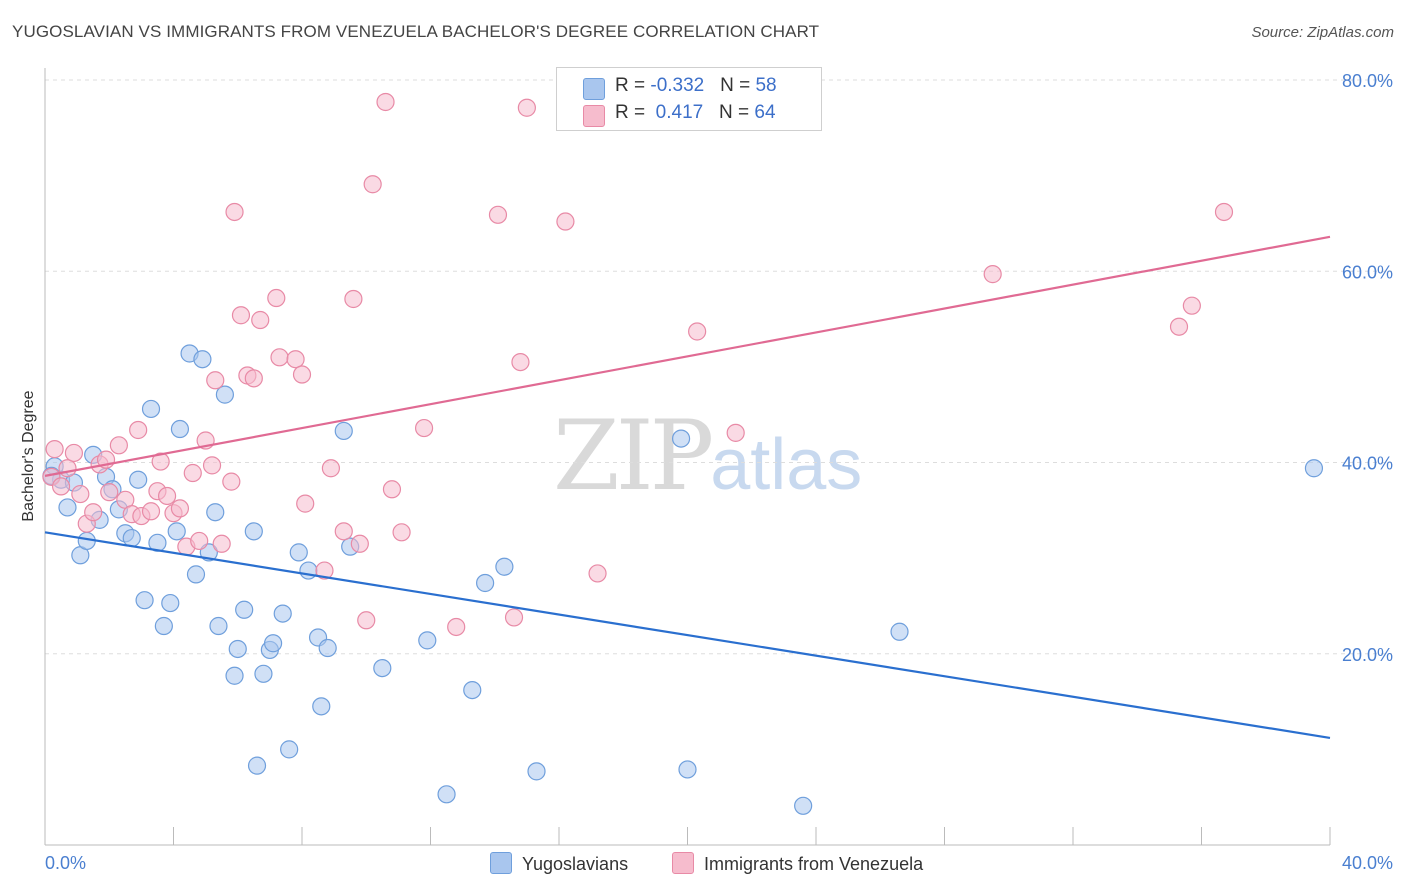 The image size is (1406, 892). I want to click on bottom-legend-venezuela: Immigrants from Venezuela, so click(797, 863).